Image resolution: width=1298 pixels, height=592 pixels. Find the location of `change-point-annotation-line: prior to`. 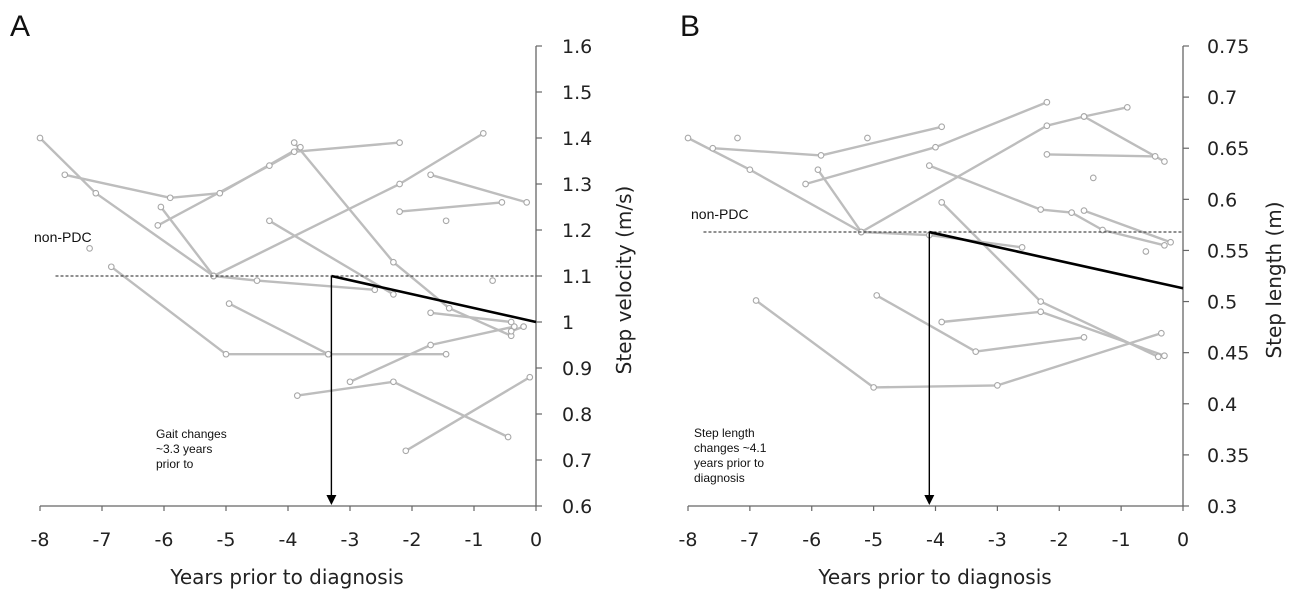

change-point-annotation-line: prior to is located at coordinates (175, 464).